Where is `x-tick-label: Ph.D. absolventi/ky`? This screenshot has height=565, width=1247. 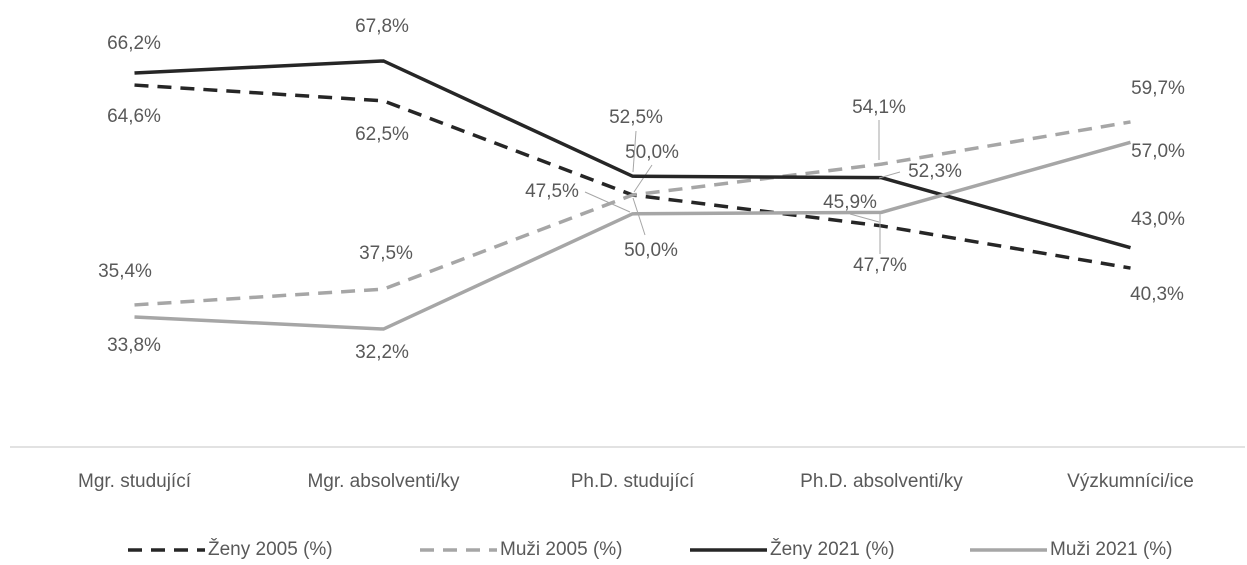
x-tick-label: Ph.D. absolventi/ky is located at coordinates (881, 481).